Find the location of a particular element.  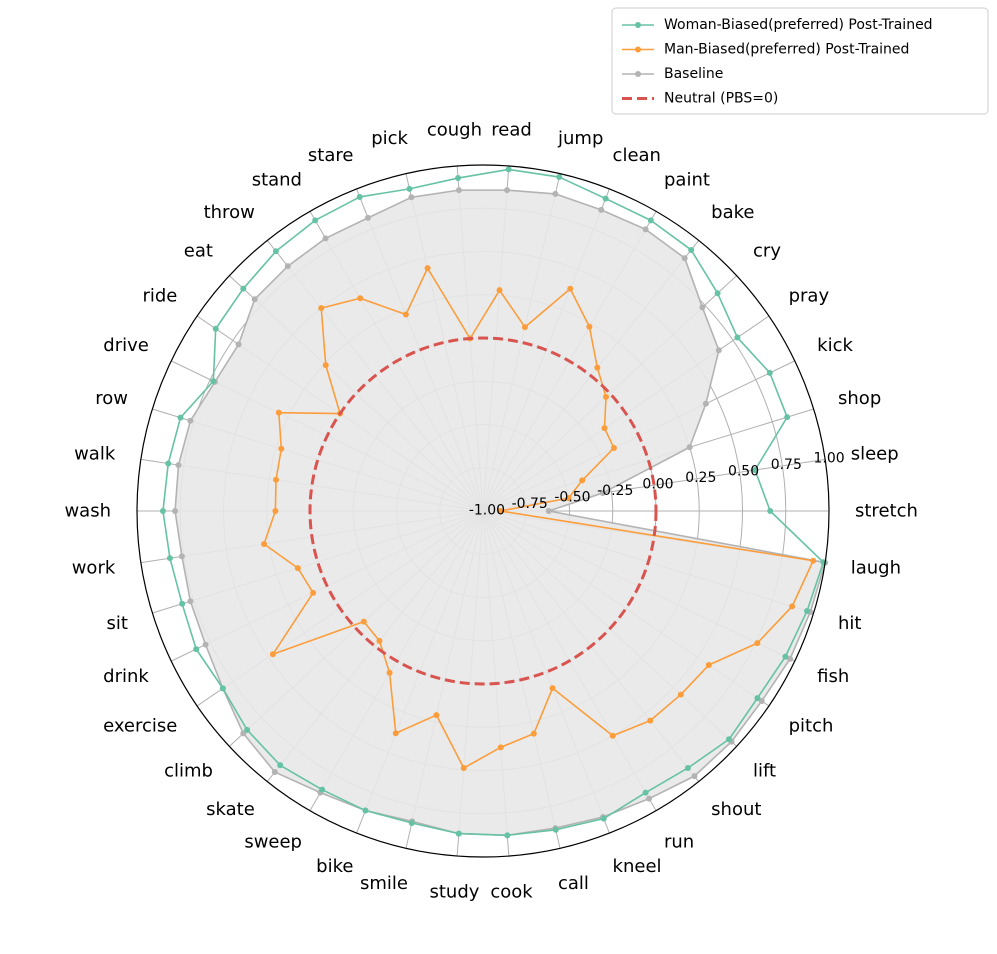

legend-label: Woman-Biased(preferred) Post-Trained is located at coordinates (798, 25).